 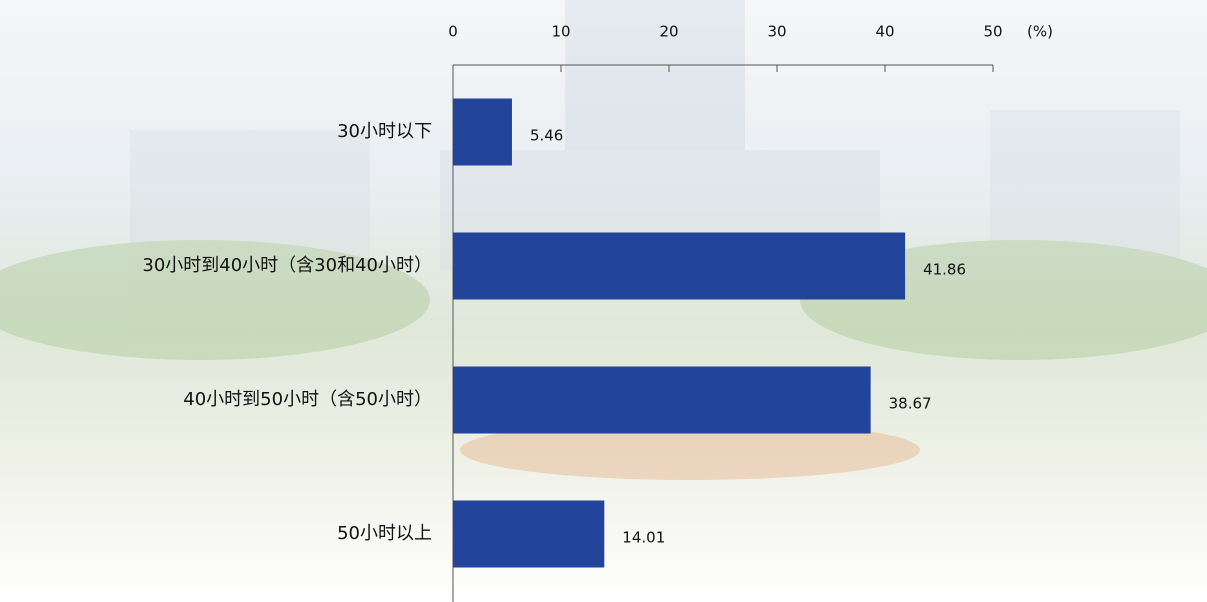 What do you see at coordinates (884, 32) in the screenshot?
I see `x-tick-label: 40` at bounding box center [884, 32].